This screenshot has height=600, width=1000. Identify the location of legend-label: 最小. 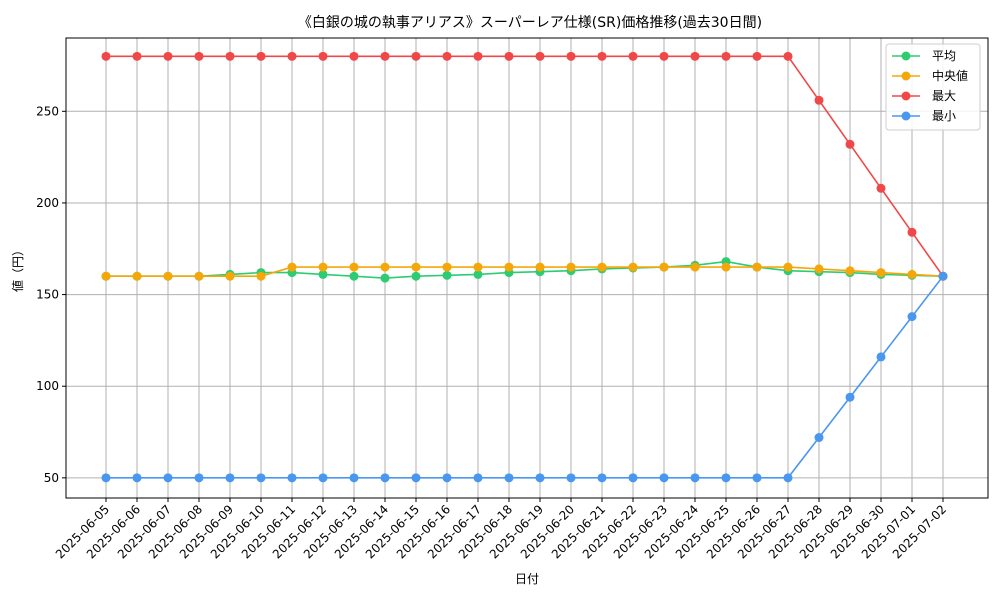
(944, 116).